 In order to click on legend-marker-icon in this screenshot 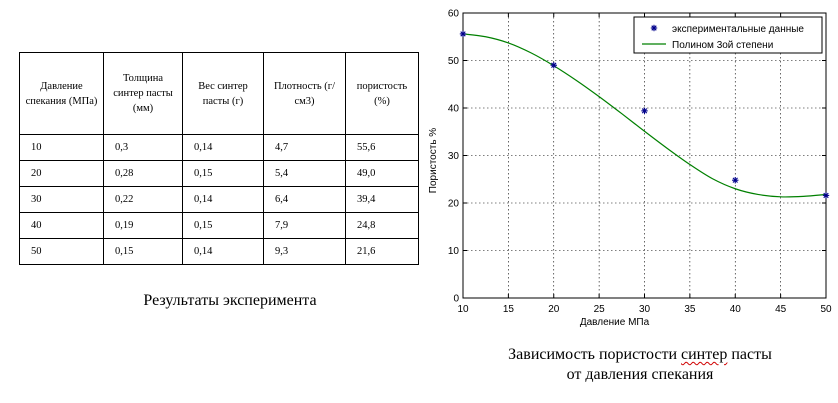, I will do `click(654, 28)`.